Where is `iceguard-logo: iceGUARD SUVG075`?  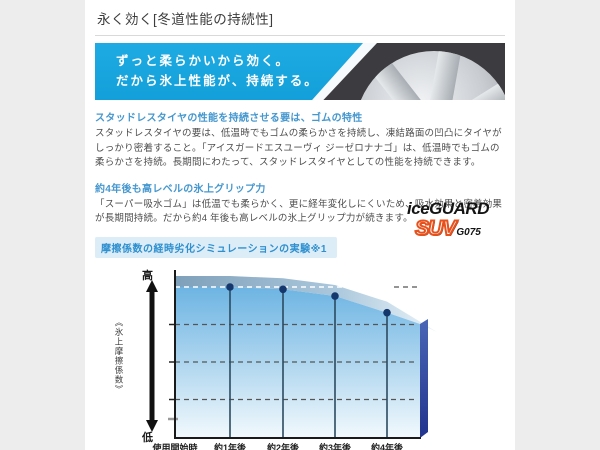 iceguard-logo: iceGUARD SUVG075 is located at coordinates (448, 219).